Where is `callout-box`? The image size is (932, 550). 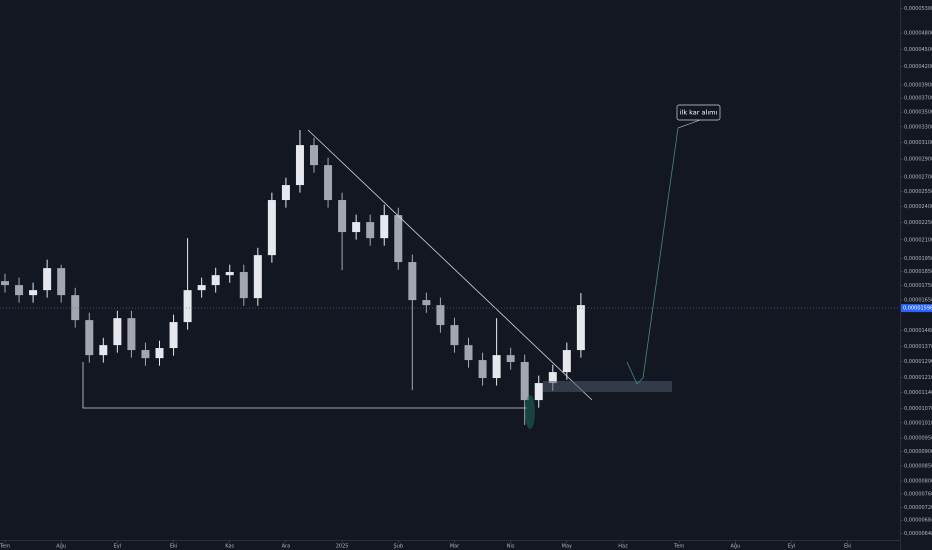 callout-box is located at coordinates (698, 112).